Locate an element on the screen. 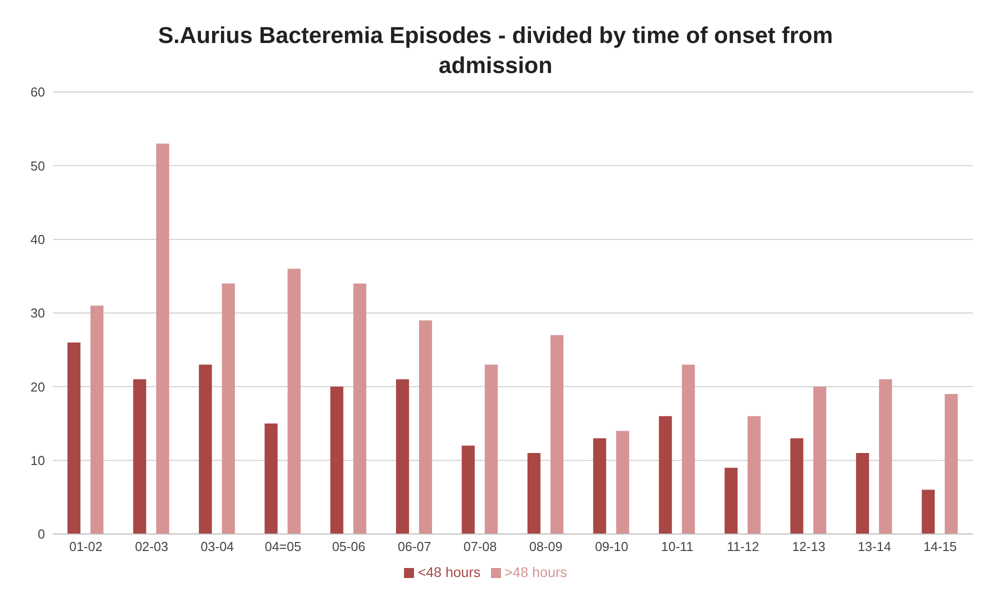 Image resolution: width=989 pixels, height=590 pixels. legend-label: >48 hours is located at coordinates (536, 572).